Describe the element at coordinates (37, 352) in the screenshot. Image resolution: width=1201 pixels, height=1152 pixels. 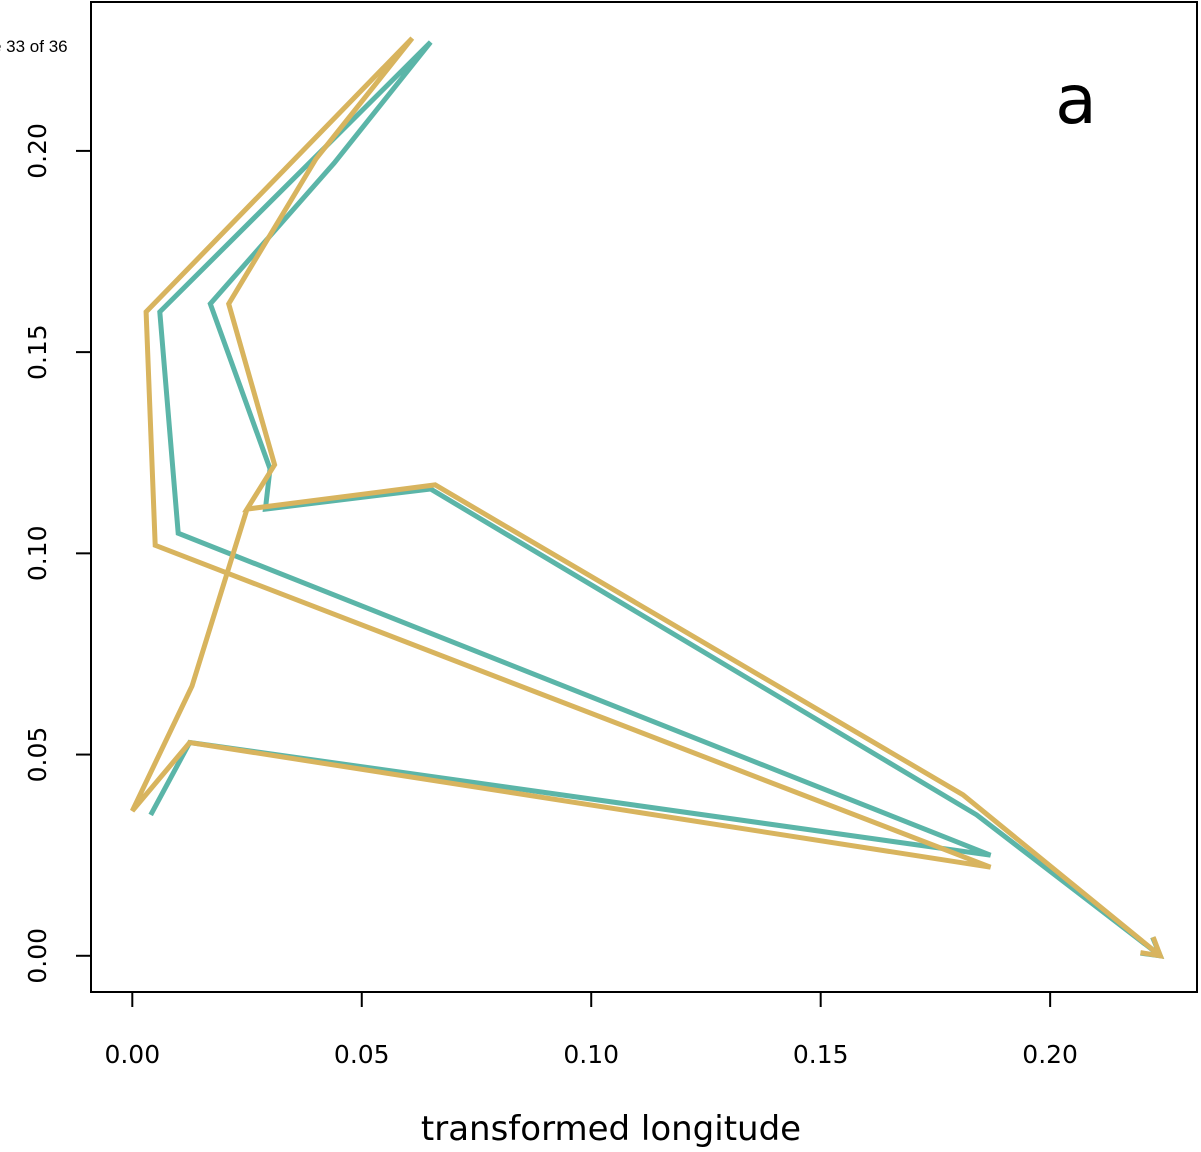
I see `y-tick-label: 0.15` at that location.